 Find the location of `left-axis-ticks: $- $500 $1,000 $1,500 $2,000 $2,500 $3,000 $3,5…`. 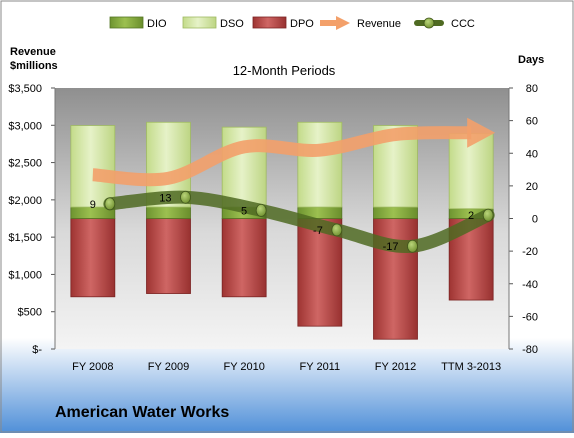

left-axis-ticks: $- $500 $1,000 $1,500 $2,000 $2,500 $3,000 $3,5… is located at coordinates (32, 219).